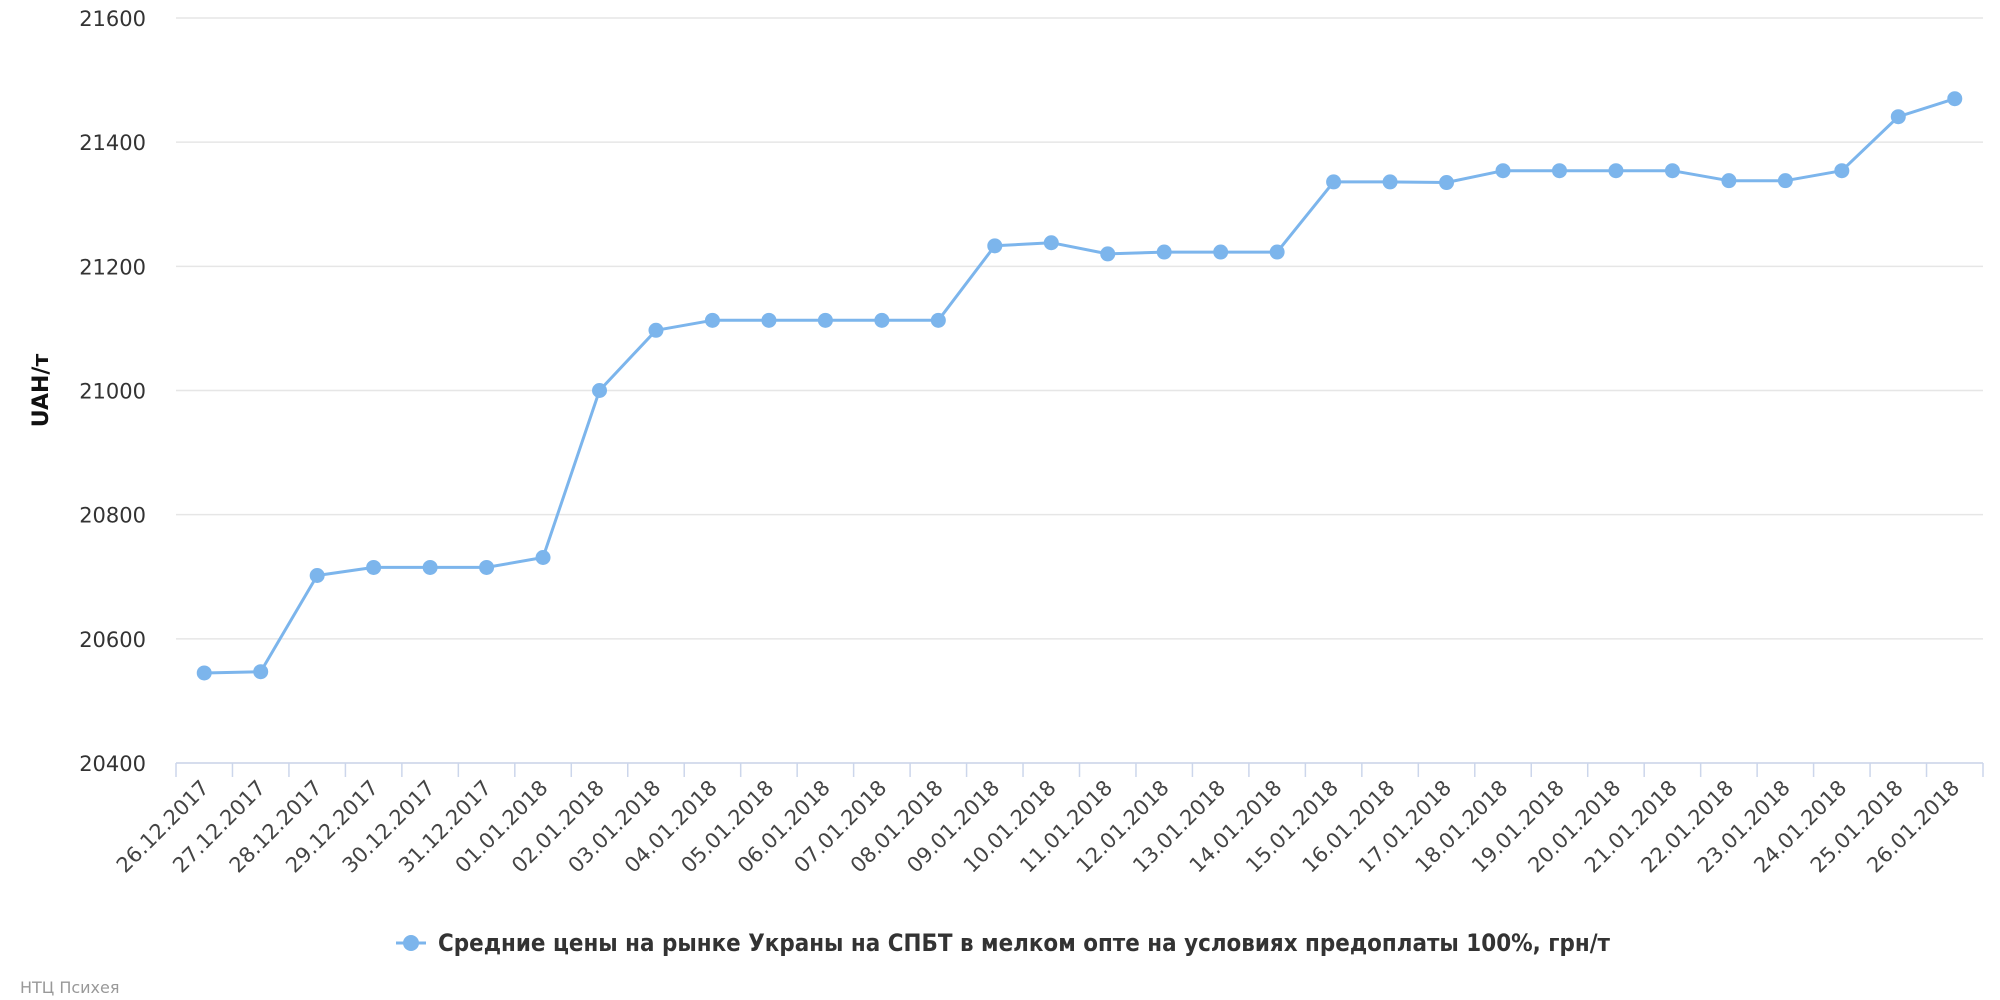 The image size is (2000, 1000). I want to click on y-tick-label: 20800, so click(112, 516).